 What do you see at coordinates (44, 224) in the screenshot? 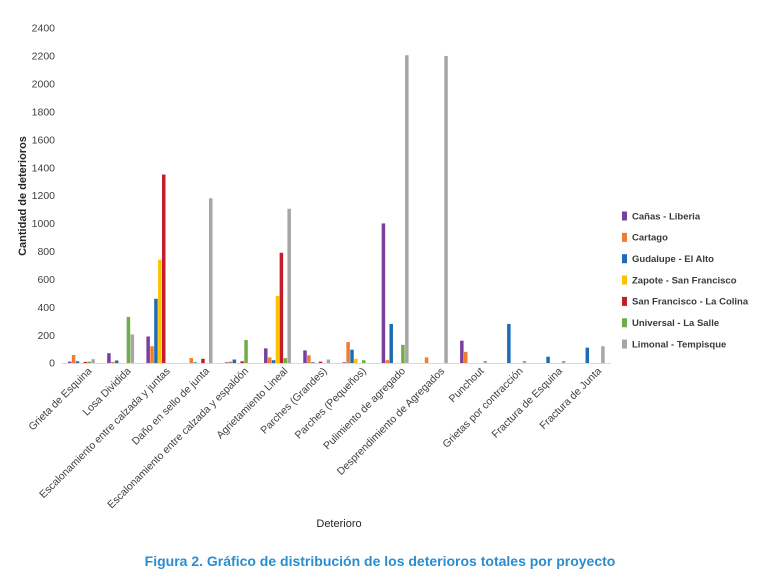
I see `y-tick-label-1000: 1000` at bounding box center [44, 224].